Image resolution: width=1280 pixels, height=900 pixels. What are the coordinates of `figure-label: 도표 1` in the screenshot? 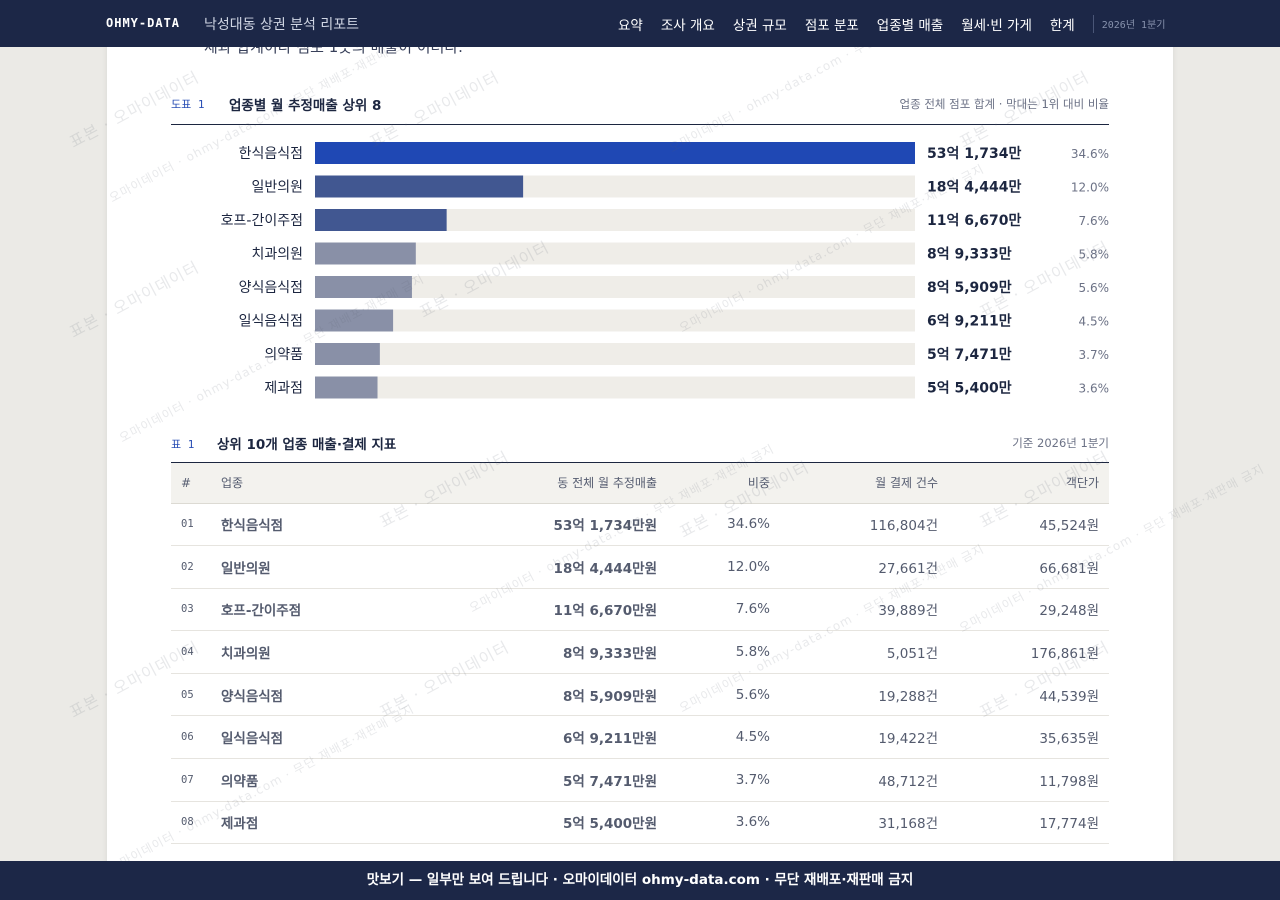 It's located at (188, 104).